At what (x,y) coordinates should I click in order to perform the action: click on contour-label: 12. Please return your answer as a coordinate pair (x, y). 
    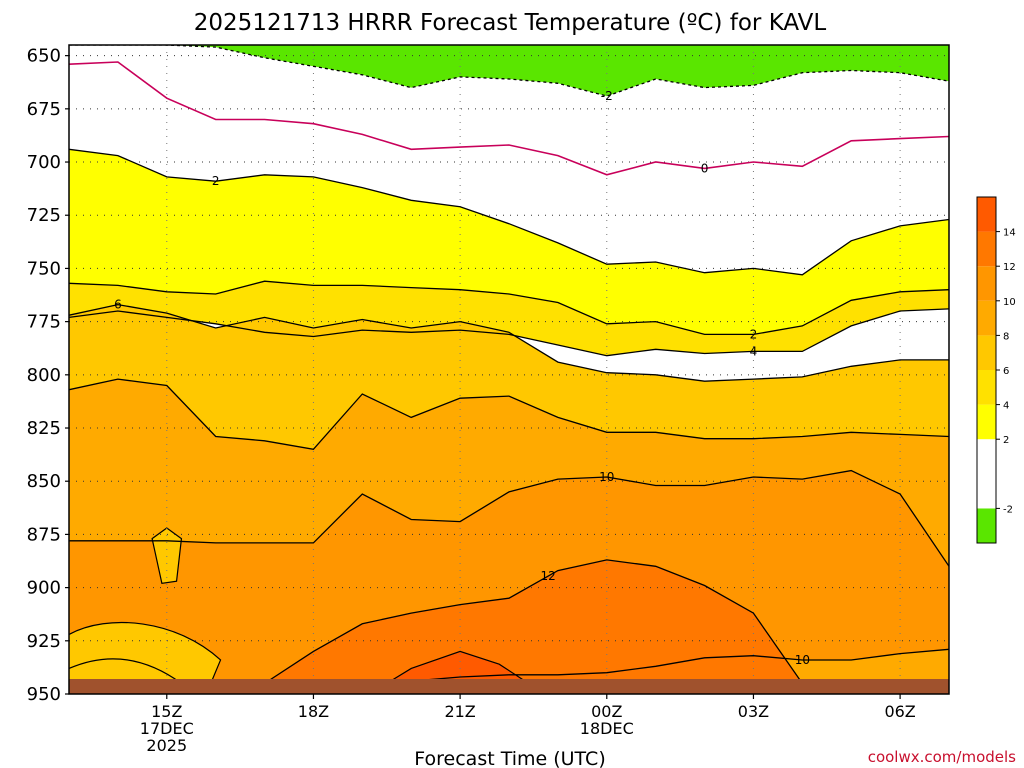
    Looking at the image, I should click on (547, 576).